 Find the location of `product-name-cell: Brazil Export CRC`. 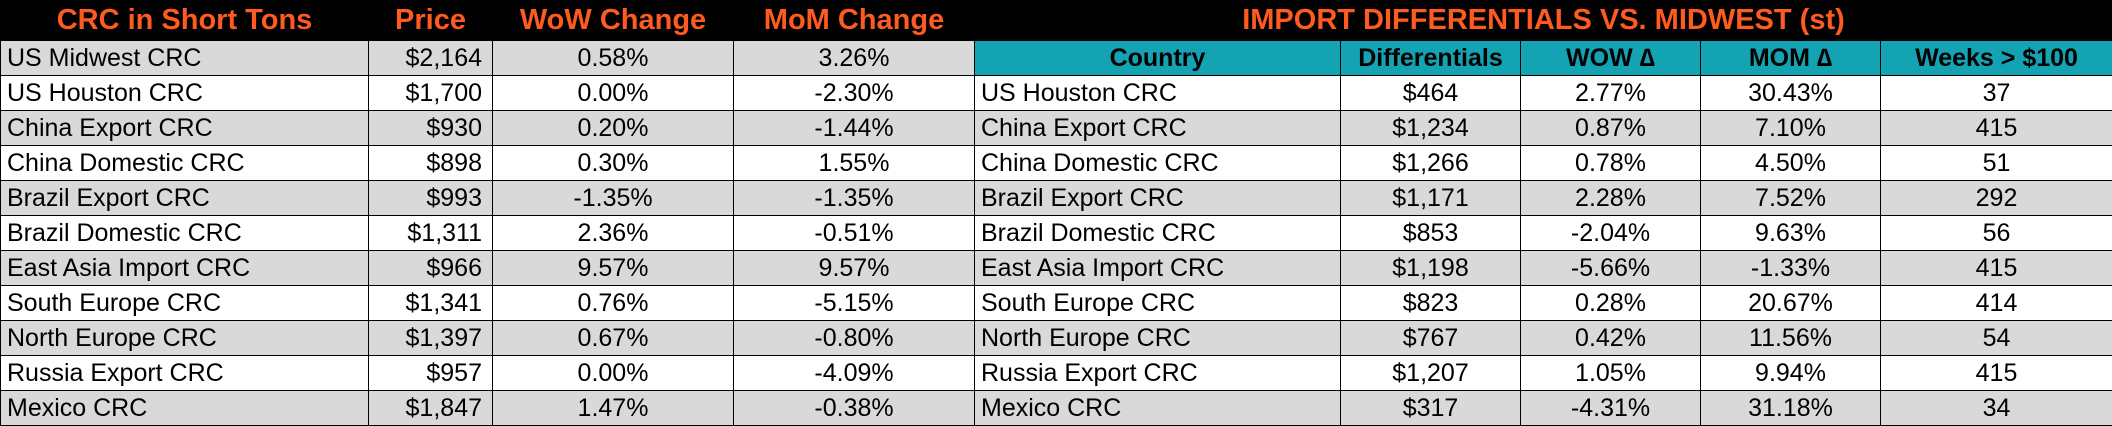

product-name-cell: Brazil Export CRC is located at coordinates (185, 198).